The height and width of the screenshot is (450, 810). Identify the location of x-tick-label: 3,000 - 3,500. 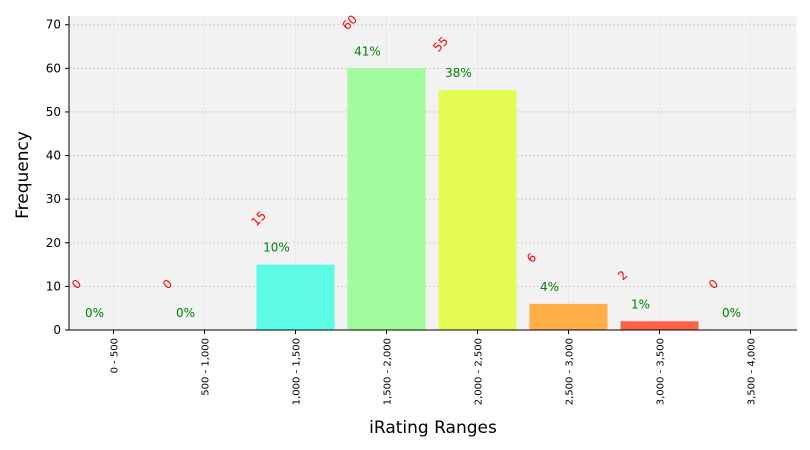
(661, 371).